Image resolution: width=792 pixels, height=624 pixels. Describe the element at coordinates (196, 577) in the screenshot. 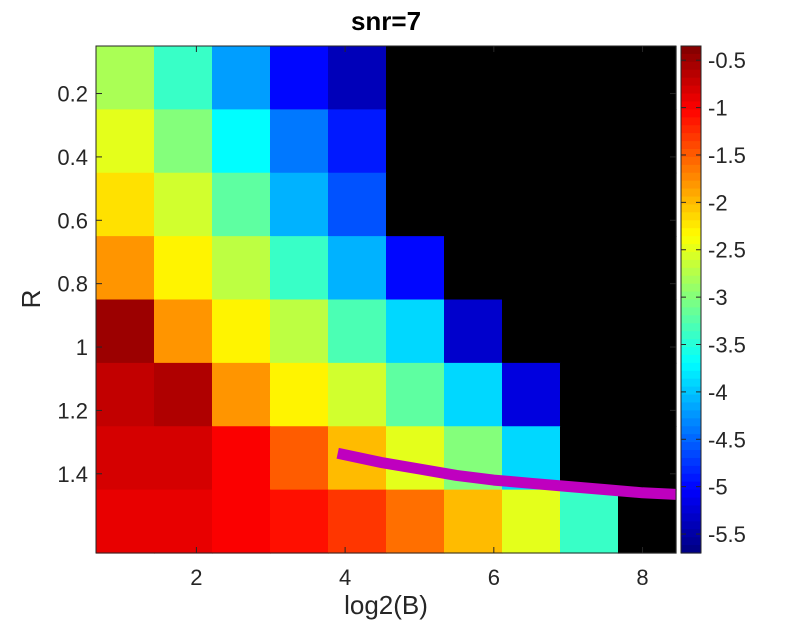

I see `x-tick-label: 2` at that location.